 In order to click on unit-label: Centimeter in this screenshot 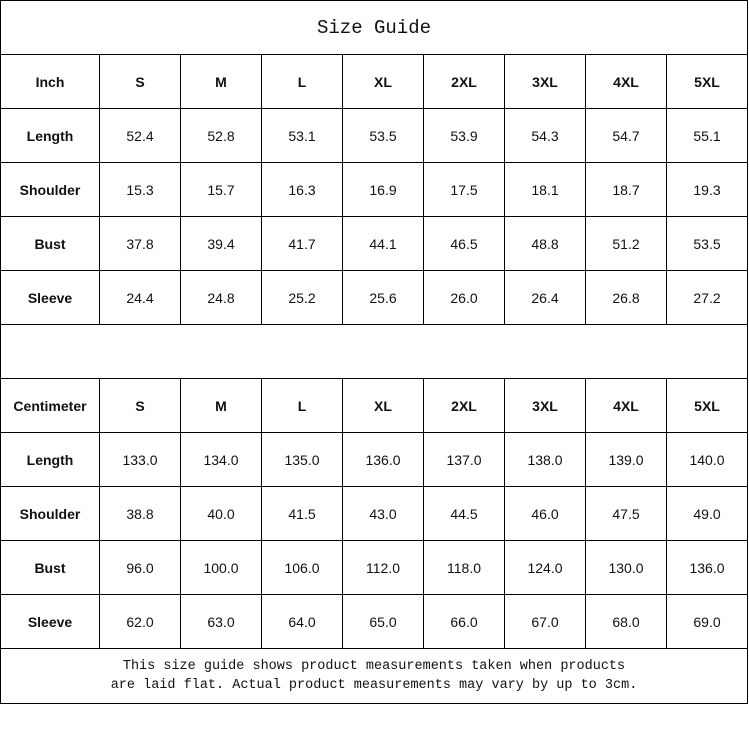, I will do `click(50, 405)`.